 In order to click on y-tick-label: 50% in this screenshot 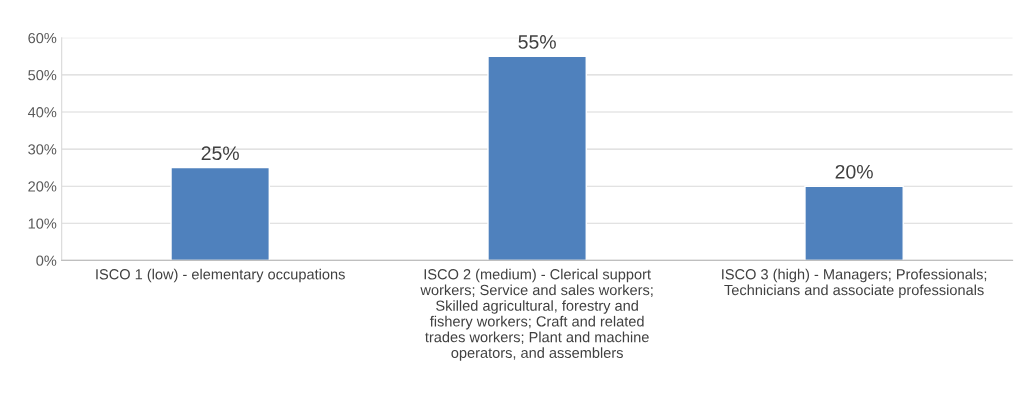, I will do `click(42, 75)`.